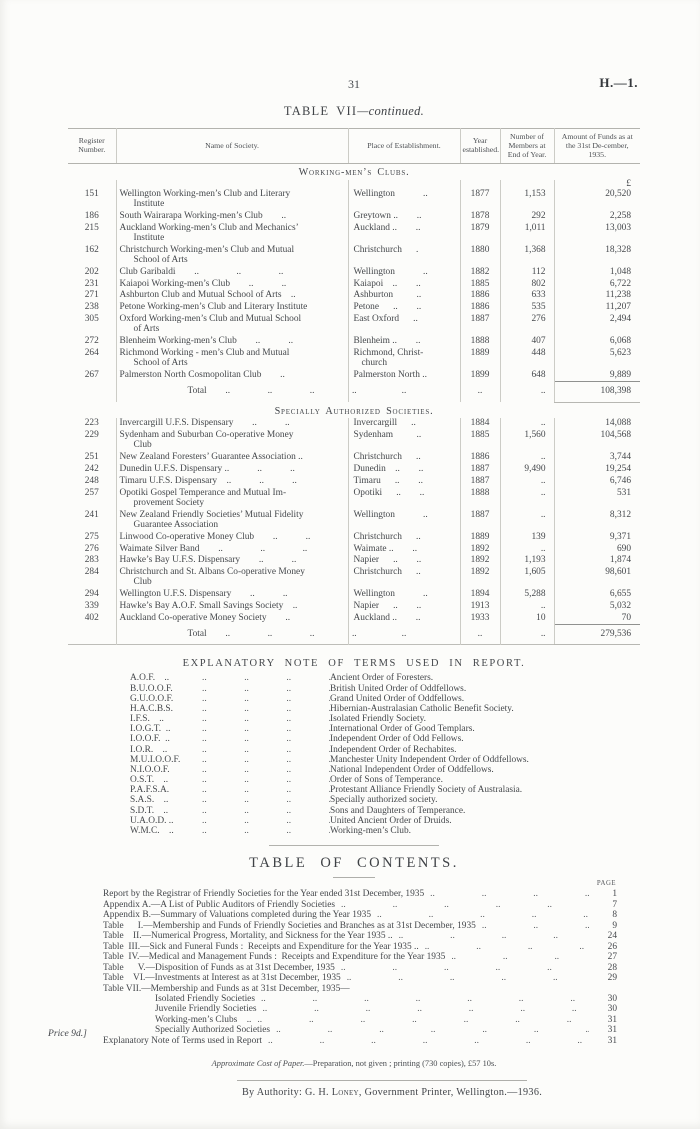 This screenshot has width=700, height=1129. What do you see at coordinates (150, 678) in the screenshot?
I see `term-abbr: A.O.F. ..` at bounding box center [150, 678].